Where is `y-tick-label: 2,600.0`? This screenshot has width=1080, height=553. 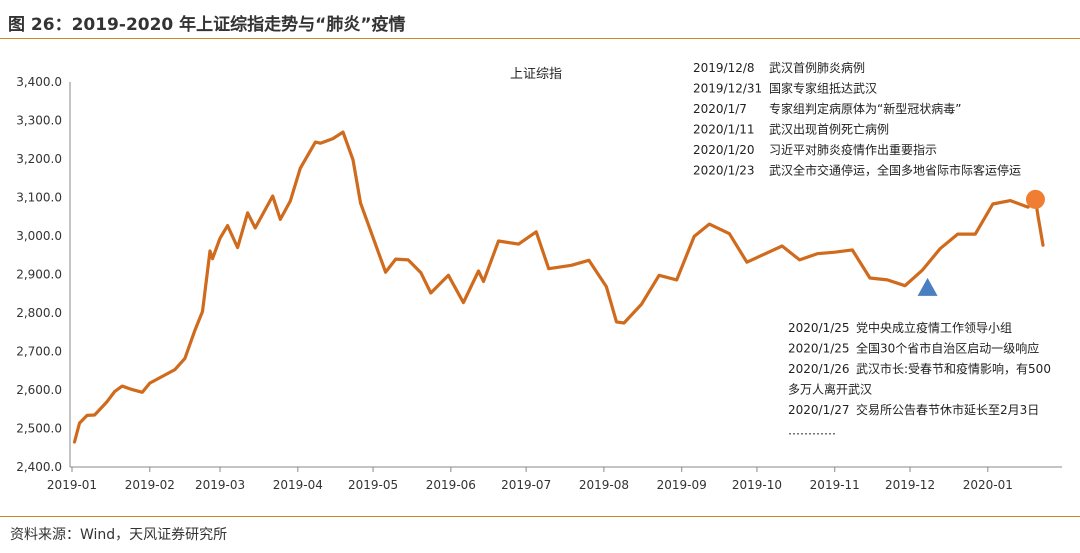
y-tick-label: 2,600.0 is located at coordinates (39, 390).